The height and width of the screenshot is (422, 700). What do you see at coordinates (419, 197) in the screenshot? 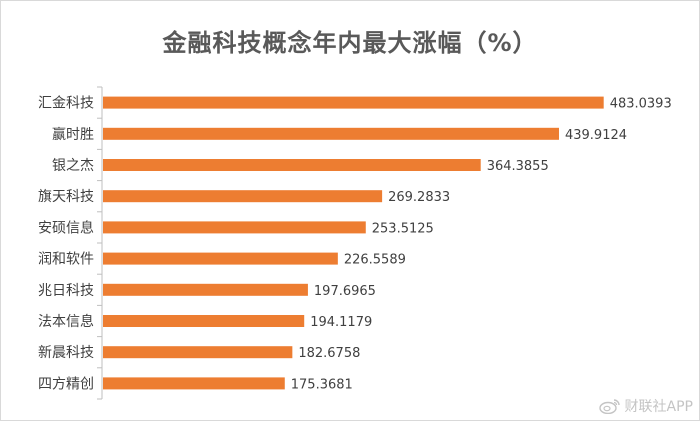
I see `value-label: 269.2833` at bounding box center [419, 197].